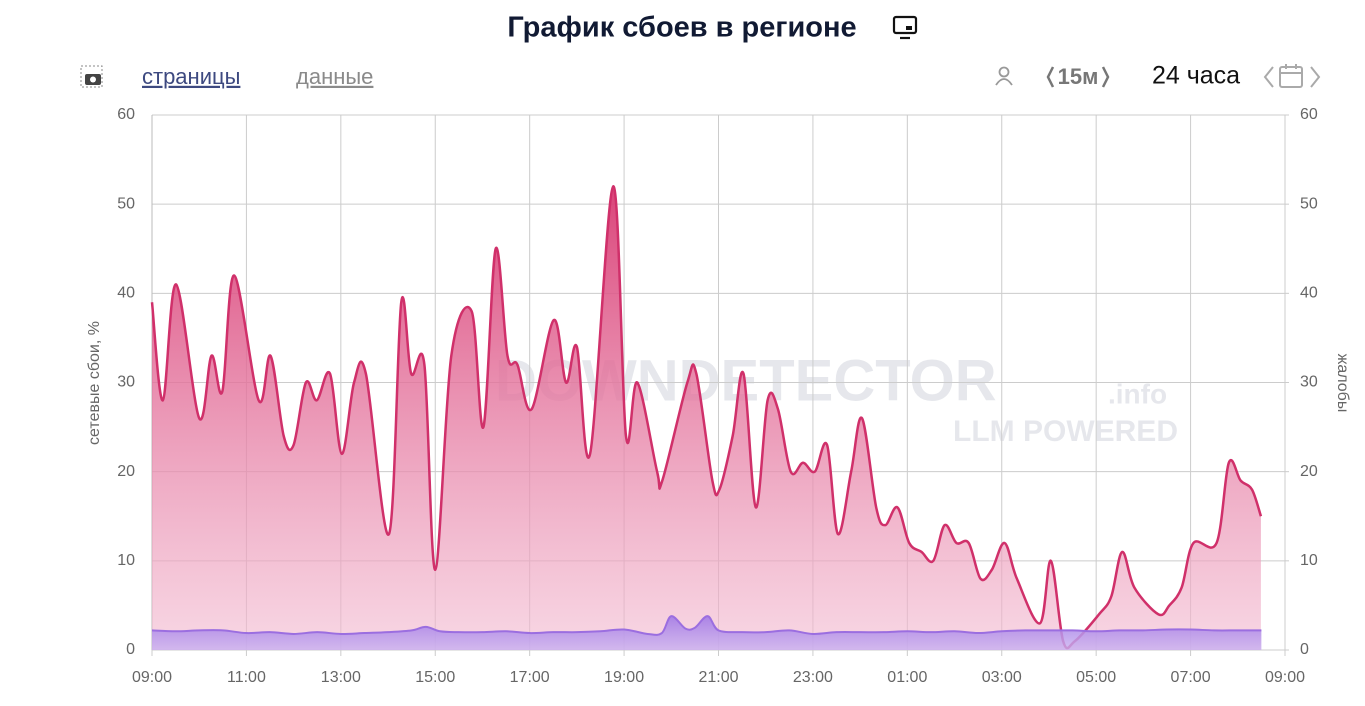 Image resolution: width=1365 pixels, height=706 pixels. Describe the element at coordinates (1065, 431) in the screenshot. I see `watermark-tagline: LLM POWERED` at that location.